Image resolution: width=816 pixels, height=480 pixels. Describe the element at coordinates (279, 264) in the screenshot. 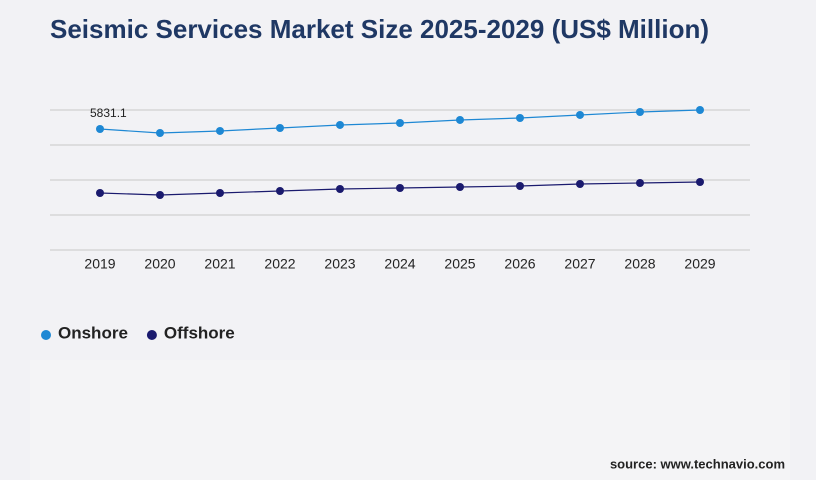

I see `x-tick-label: 2022` at that location.